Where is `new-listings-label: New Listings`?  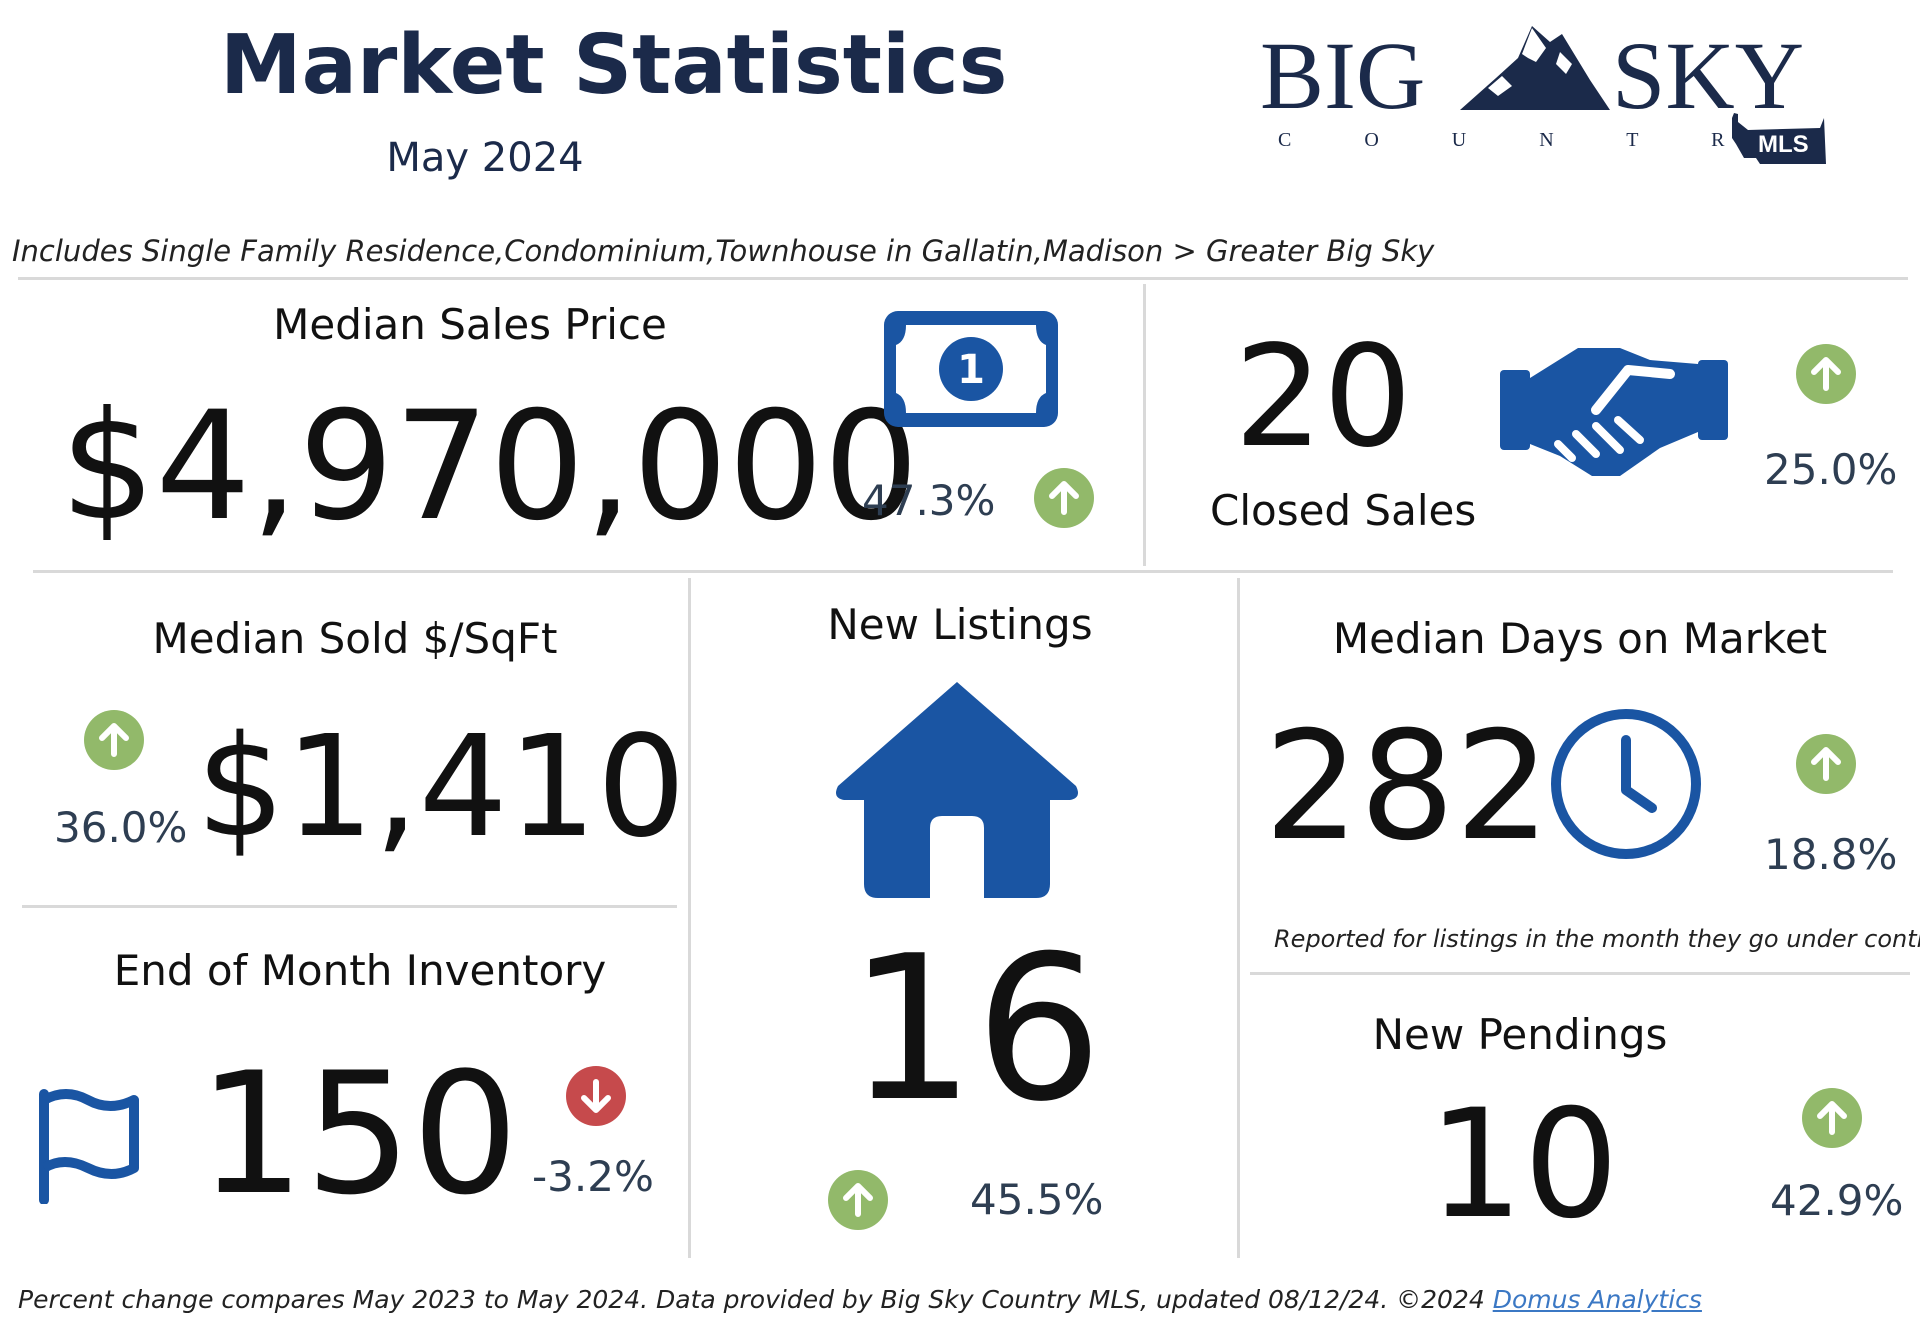 new-listings-label: New Listings is located at coordinates (960, 624).